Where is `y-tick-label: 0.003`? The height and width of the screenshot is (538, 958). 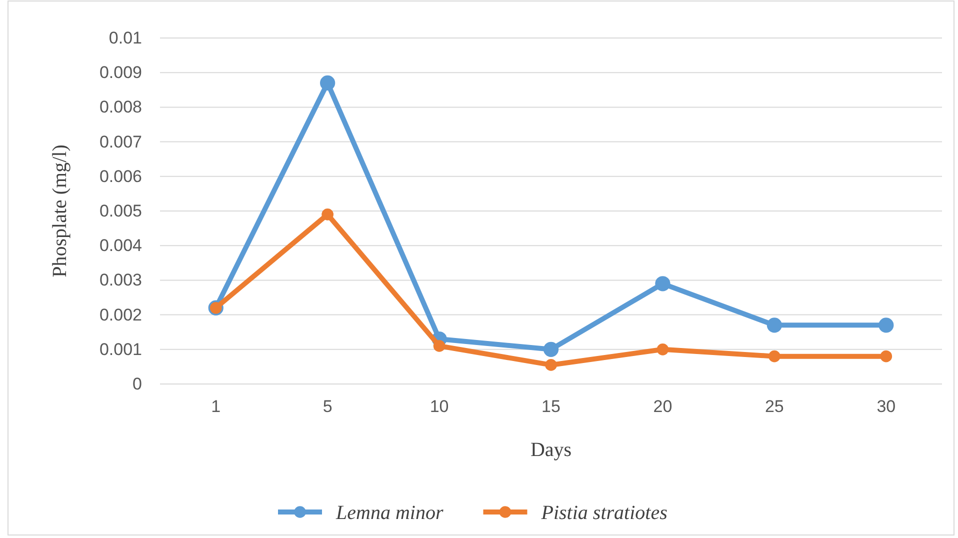 y-tick-label: 0.003 is located at coordinates (120, 280).